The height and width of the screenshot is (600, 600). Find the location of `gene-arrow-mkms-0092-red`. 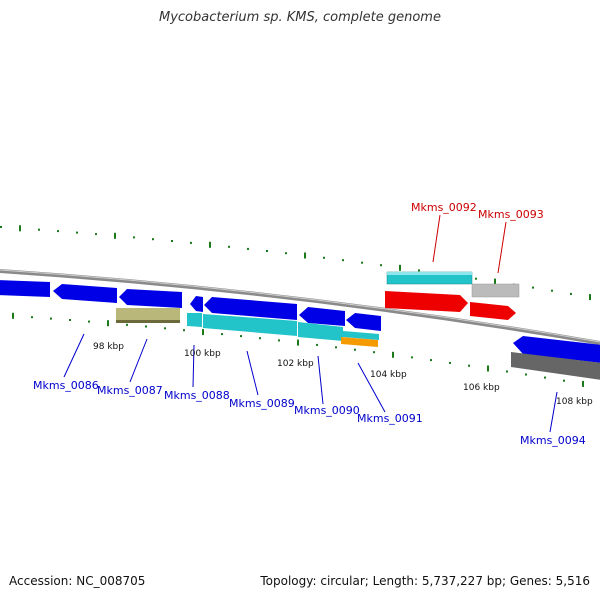

gene-arrow-mkms-0092-red is located at coordinates (426, 301).